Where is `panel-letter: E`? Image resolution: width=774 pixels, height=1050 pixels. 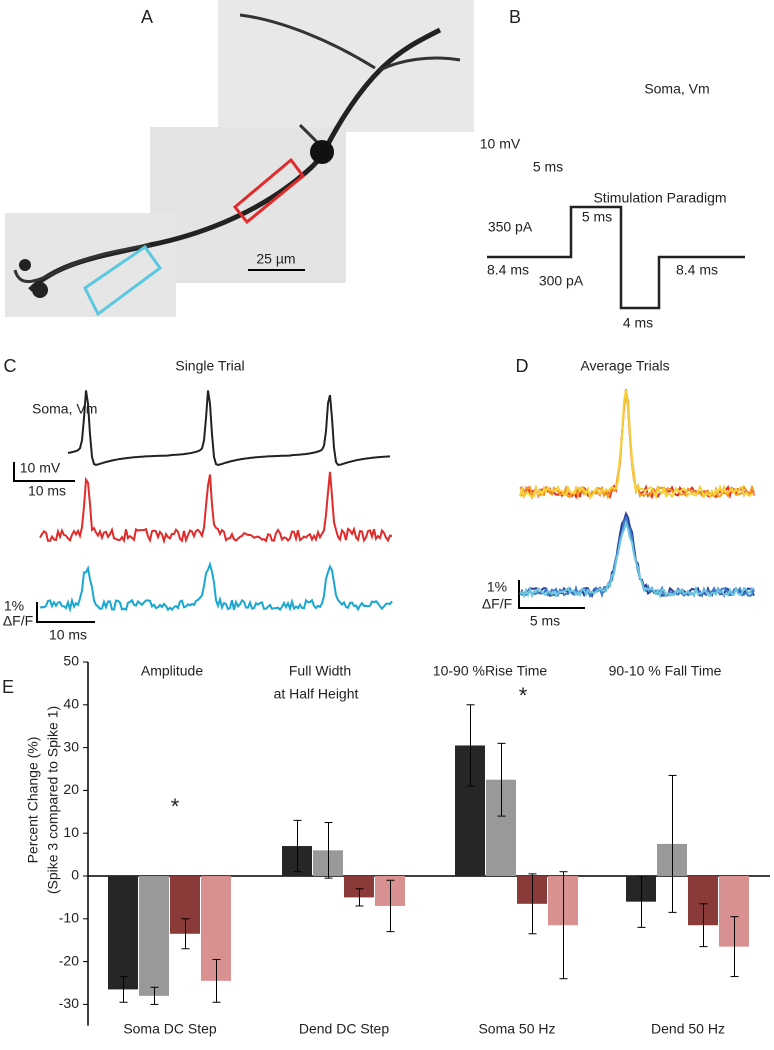 panel-letter: E is located at coordinates (8, 687).